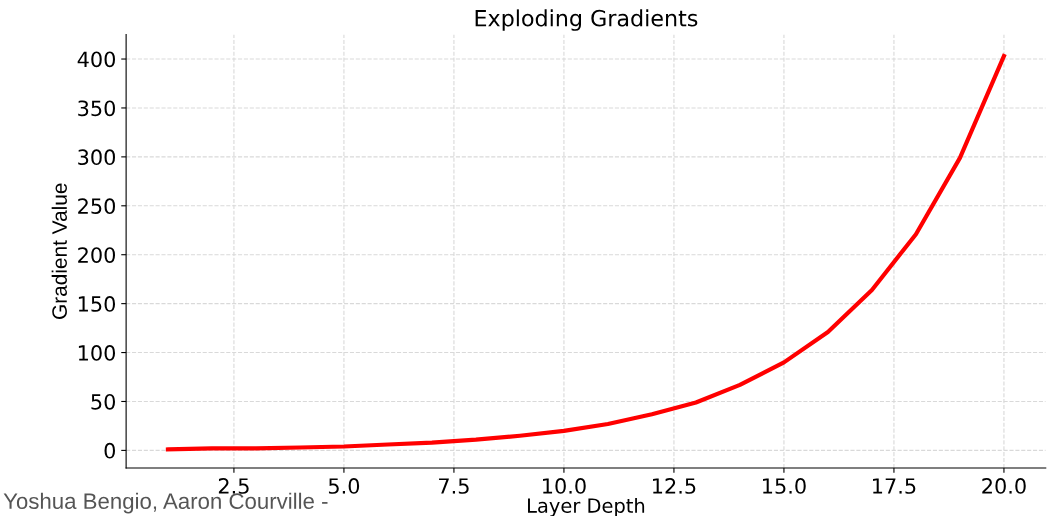 The width and height of the screenshot is (1051, 516). I want to click on x-tick-label: 15.0, so click(784, 486).